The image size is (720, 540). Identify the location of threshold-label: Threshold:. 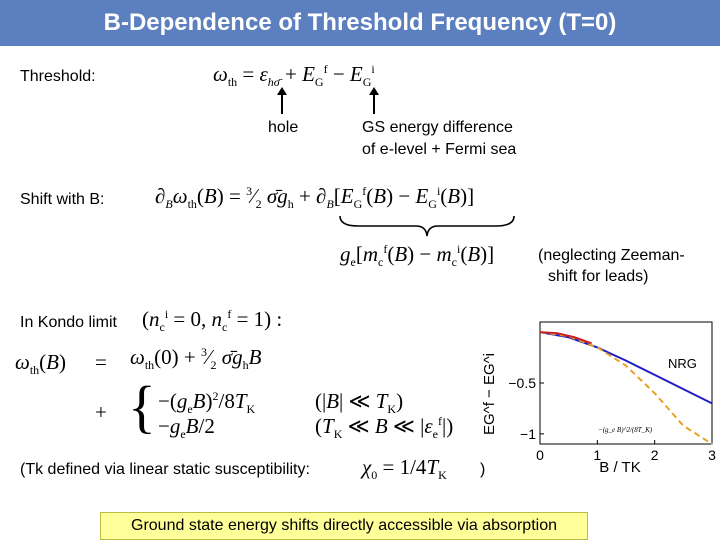
(58, 76).